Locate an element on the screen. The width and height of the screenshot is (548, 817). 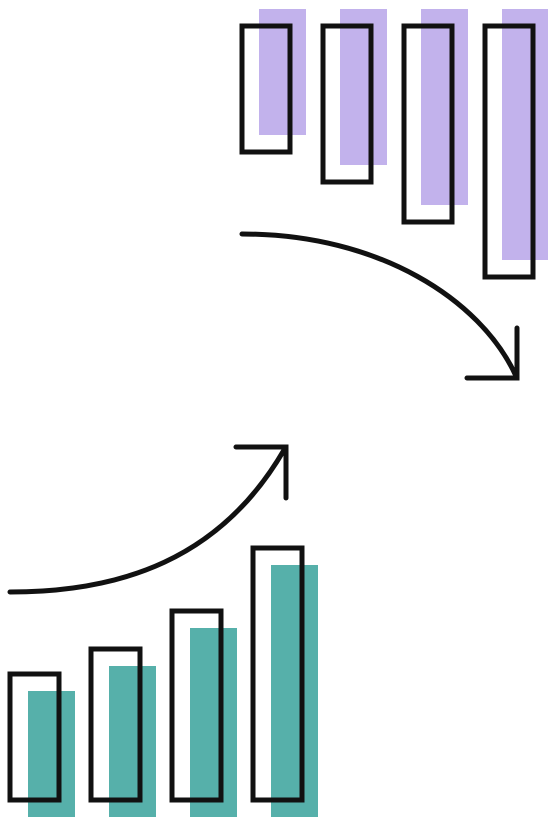
arrow-down-right-head-icon is located at coordinates (492, 353).